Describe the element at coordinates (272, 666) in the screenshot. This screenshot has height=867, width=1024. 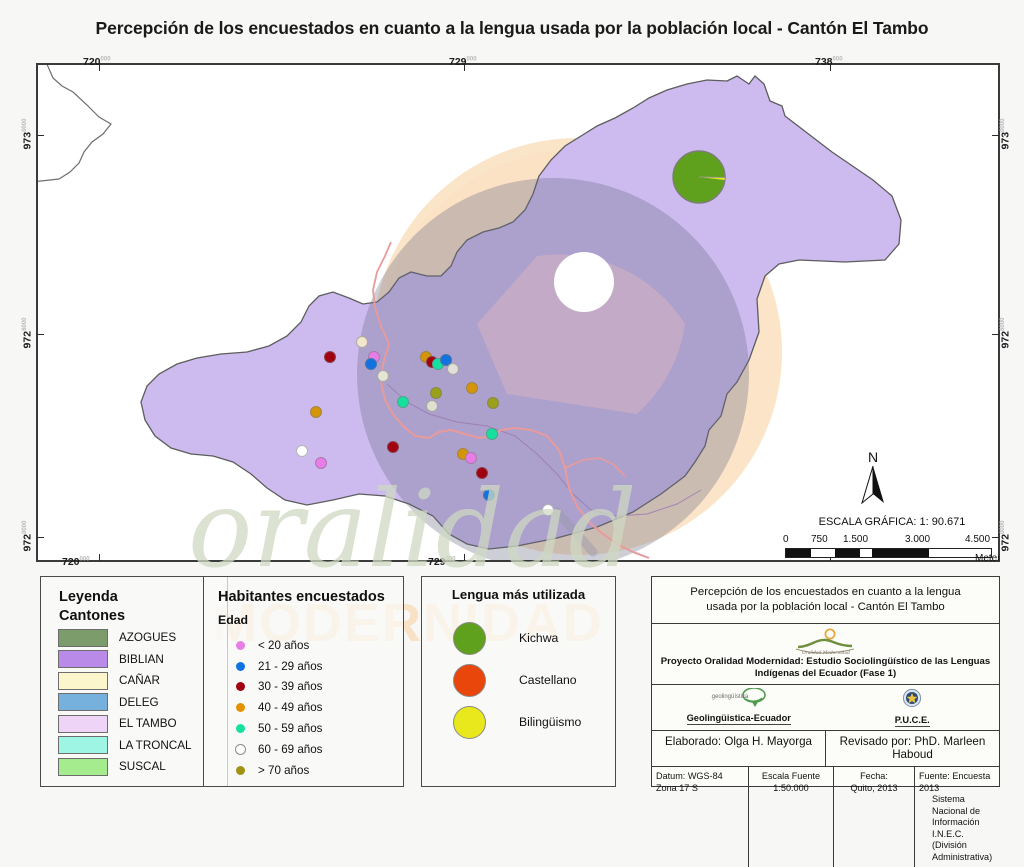
I see `legend-habitantes-item: 21 - 29 años` at that location.